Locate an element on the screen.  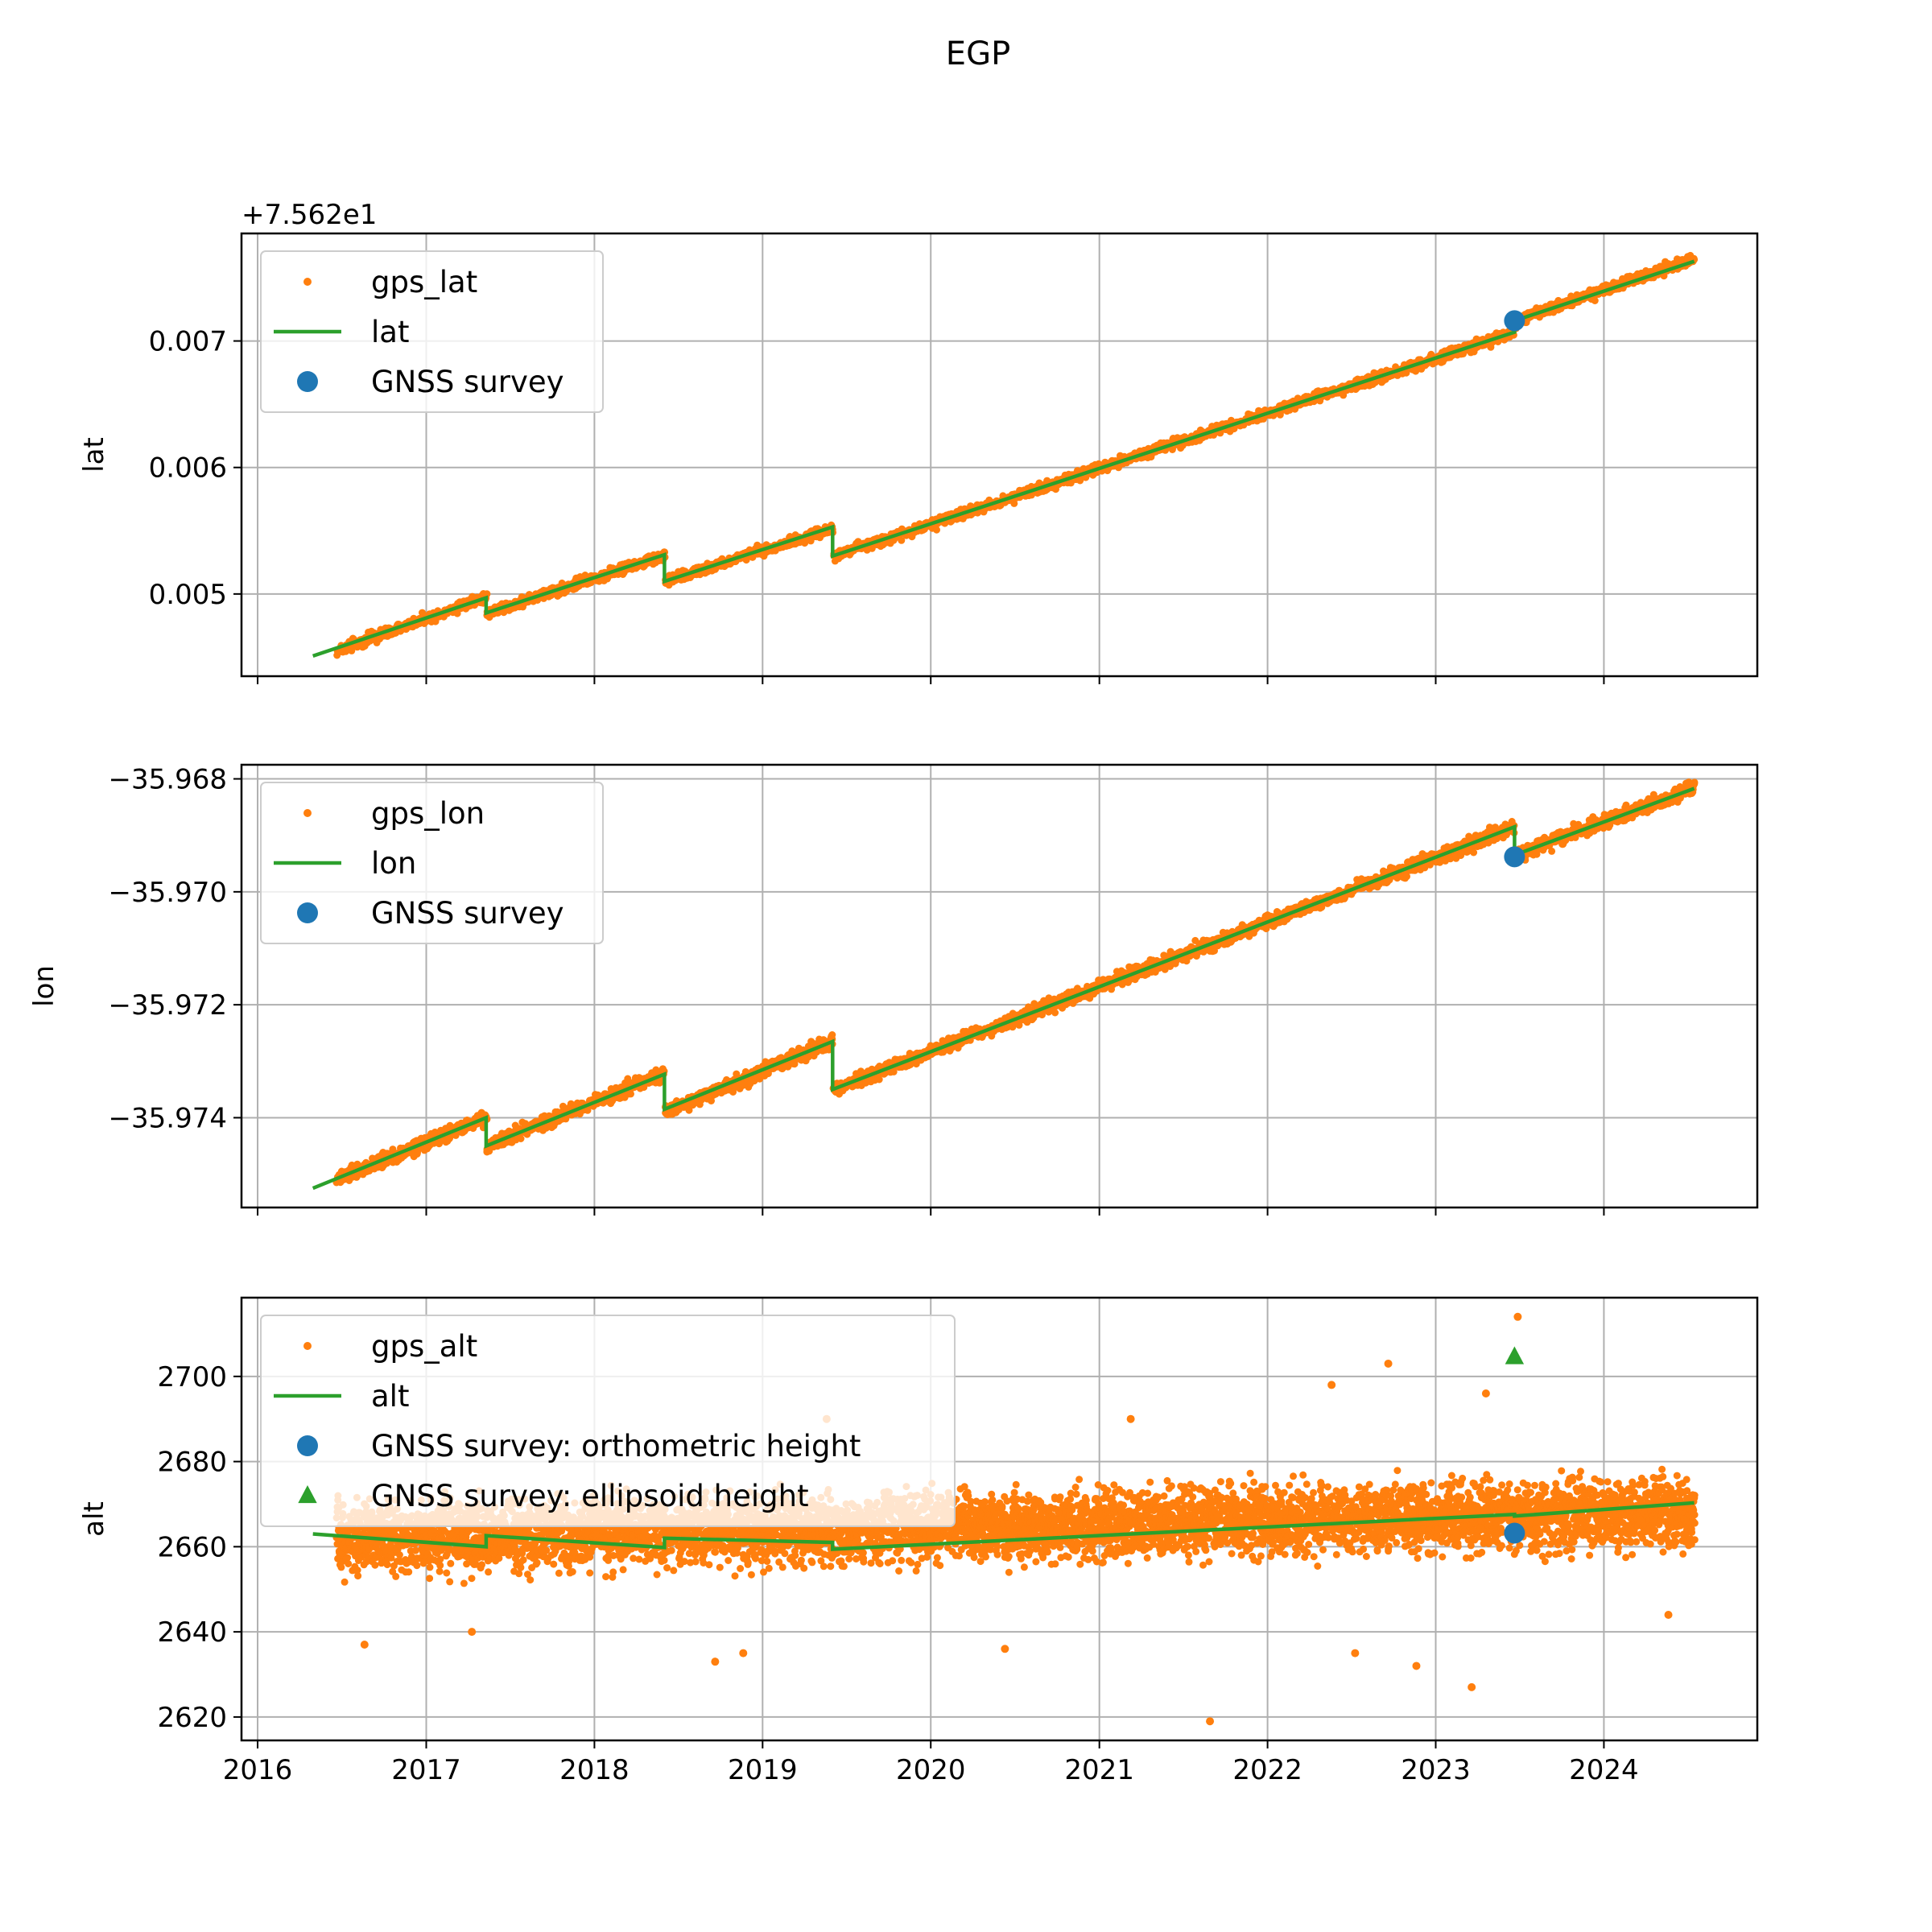
survey-marker is located at coordinates (1514, 321).